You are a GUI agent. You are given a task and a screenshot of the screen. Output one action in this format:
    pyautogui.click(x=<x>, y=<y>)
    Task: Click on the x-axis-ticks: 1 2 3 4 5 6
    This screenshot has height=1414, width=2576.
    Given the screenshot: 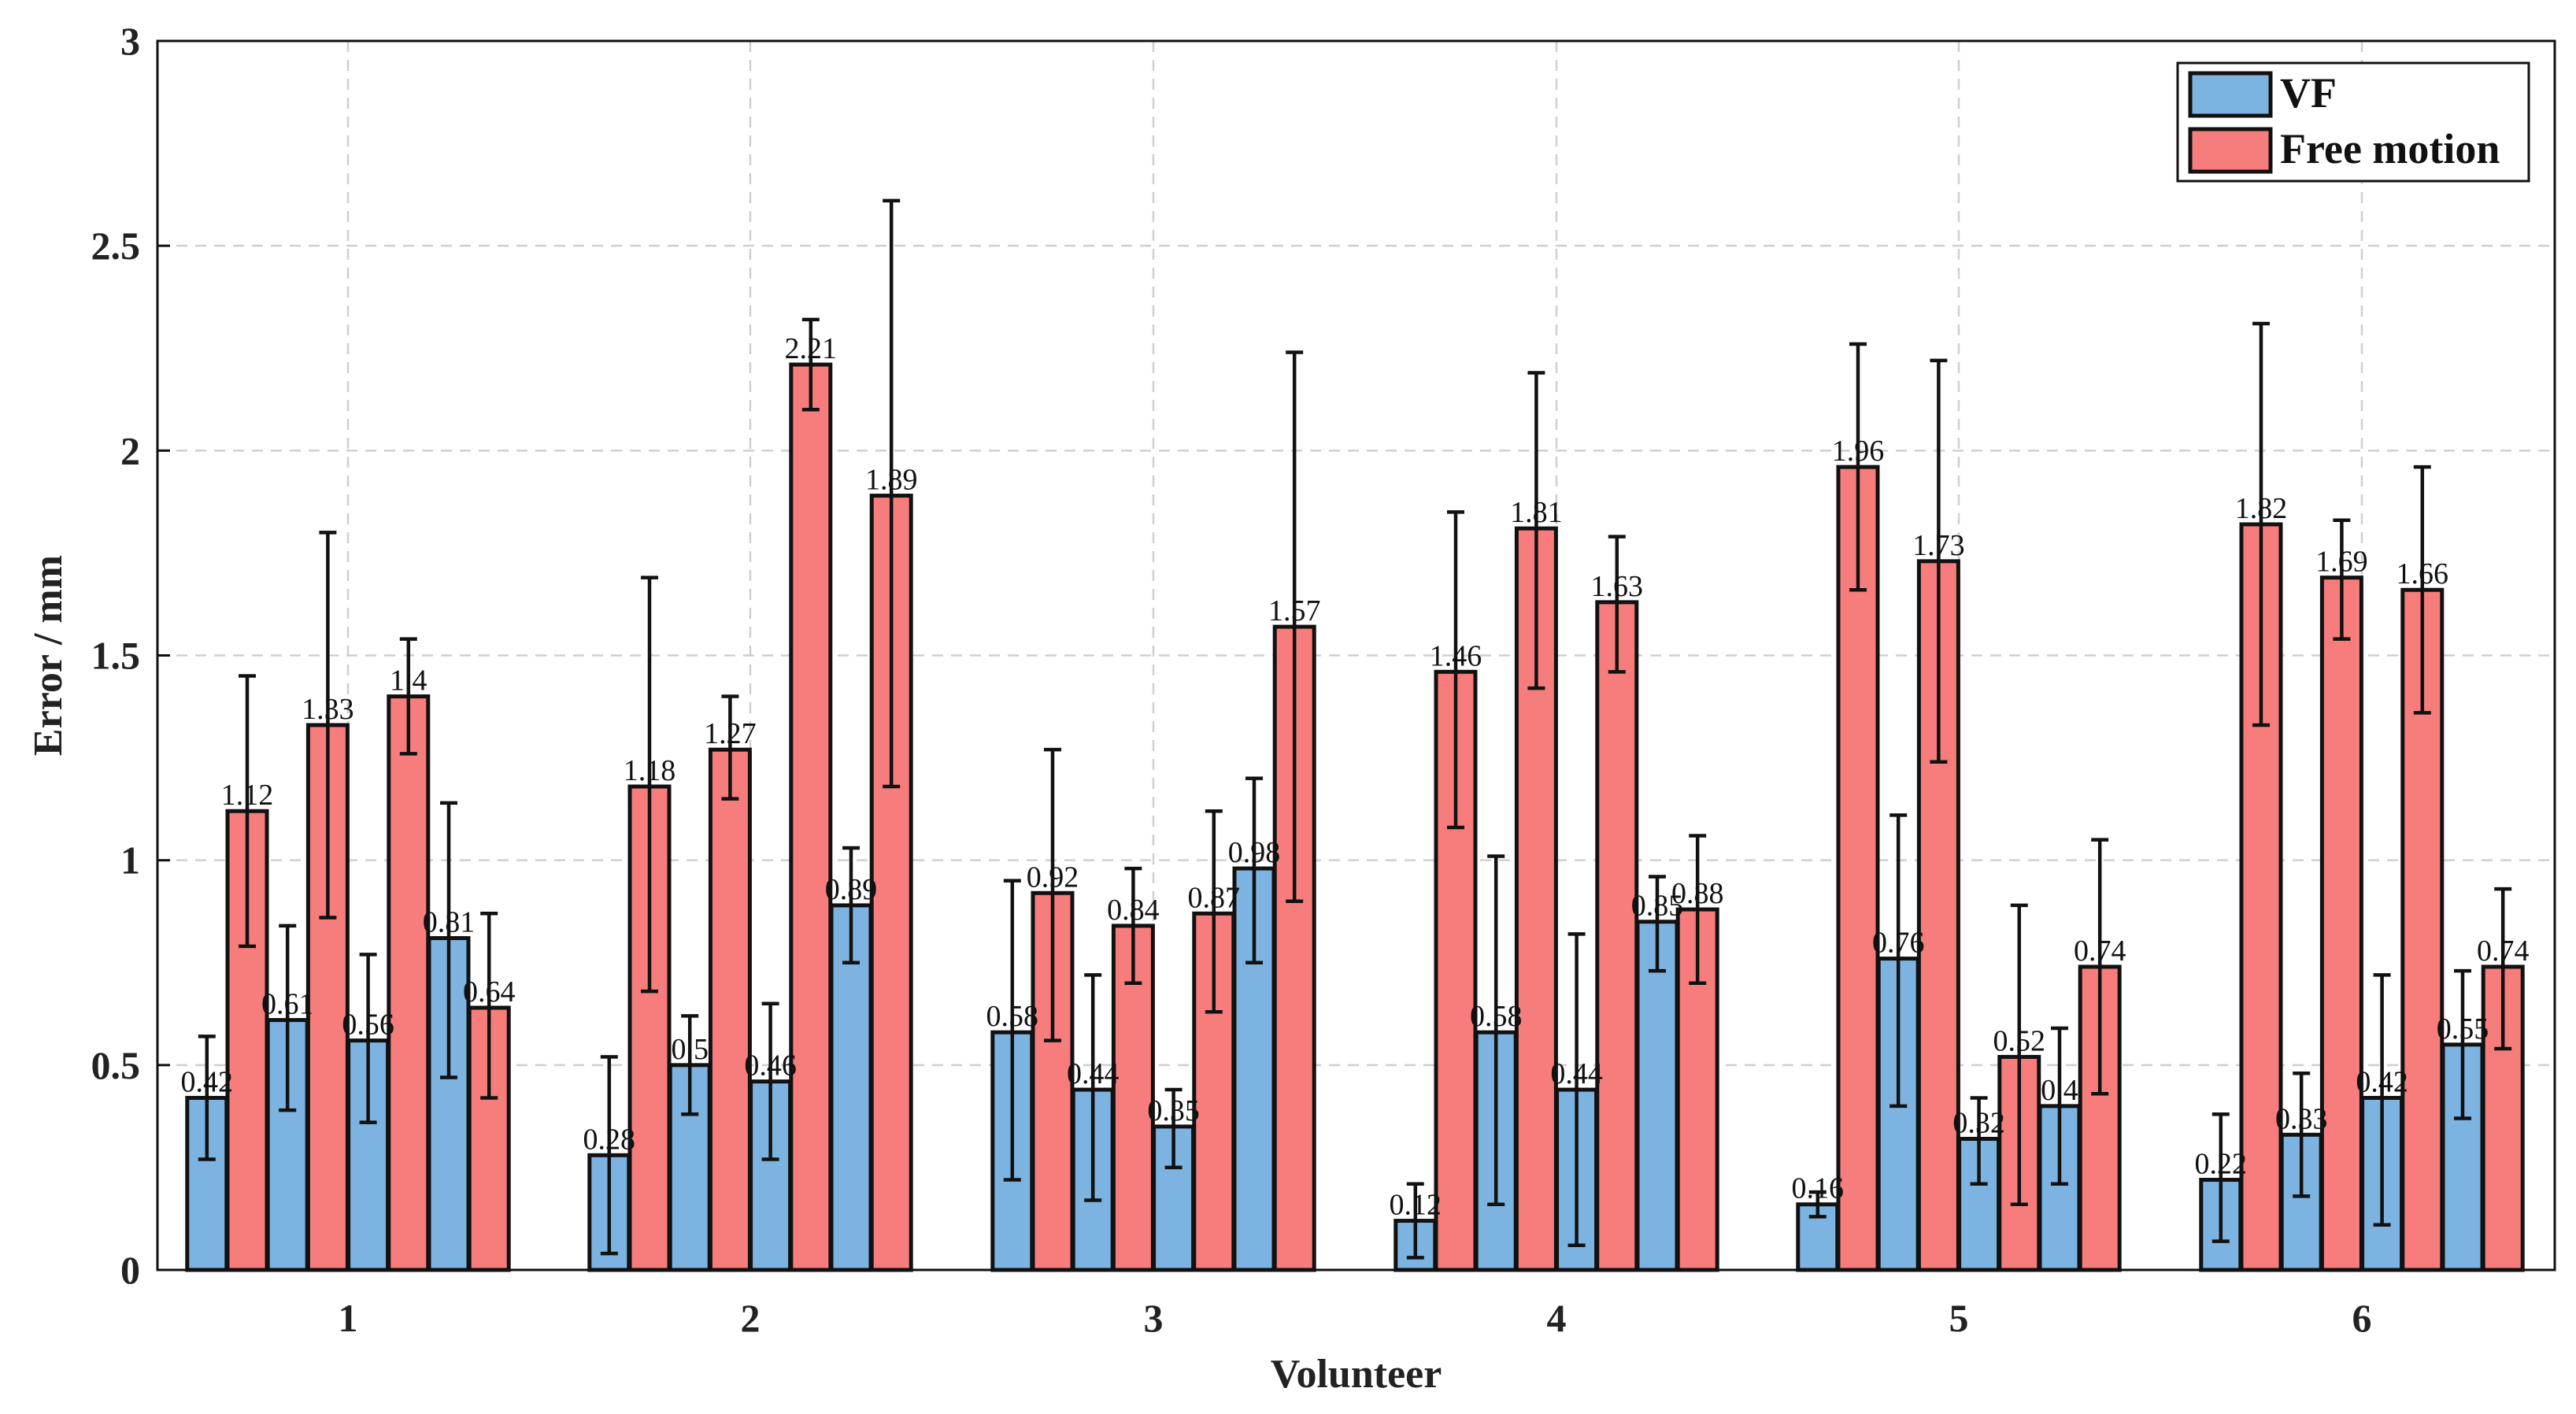 What is the action you would take?
    pyautogui.click(x=1355, y=1298)
    